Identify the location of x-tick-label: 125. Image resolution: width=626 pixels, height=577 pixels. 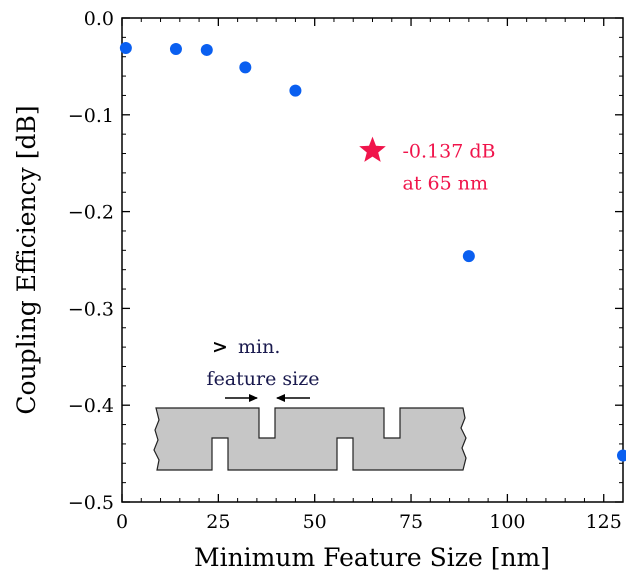
(604, 522).